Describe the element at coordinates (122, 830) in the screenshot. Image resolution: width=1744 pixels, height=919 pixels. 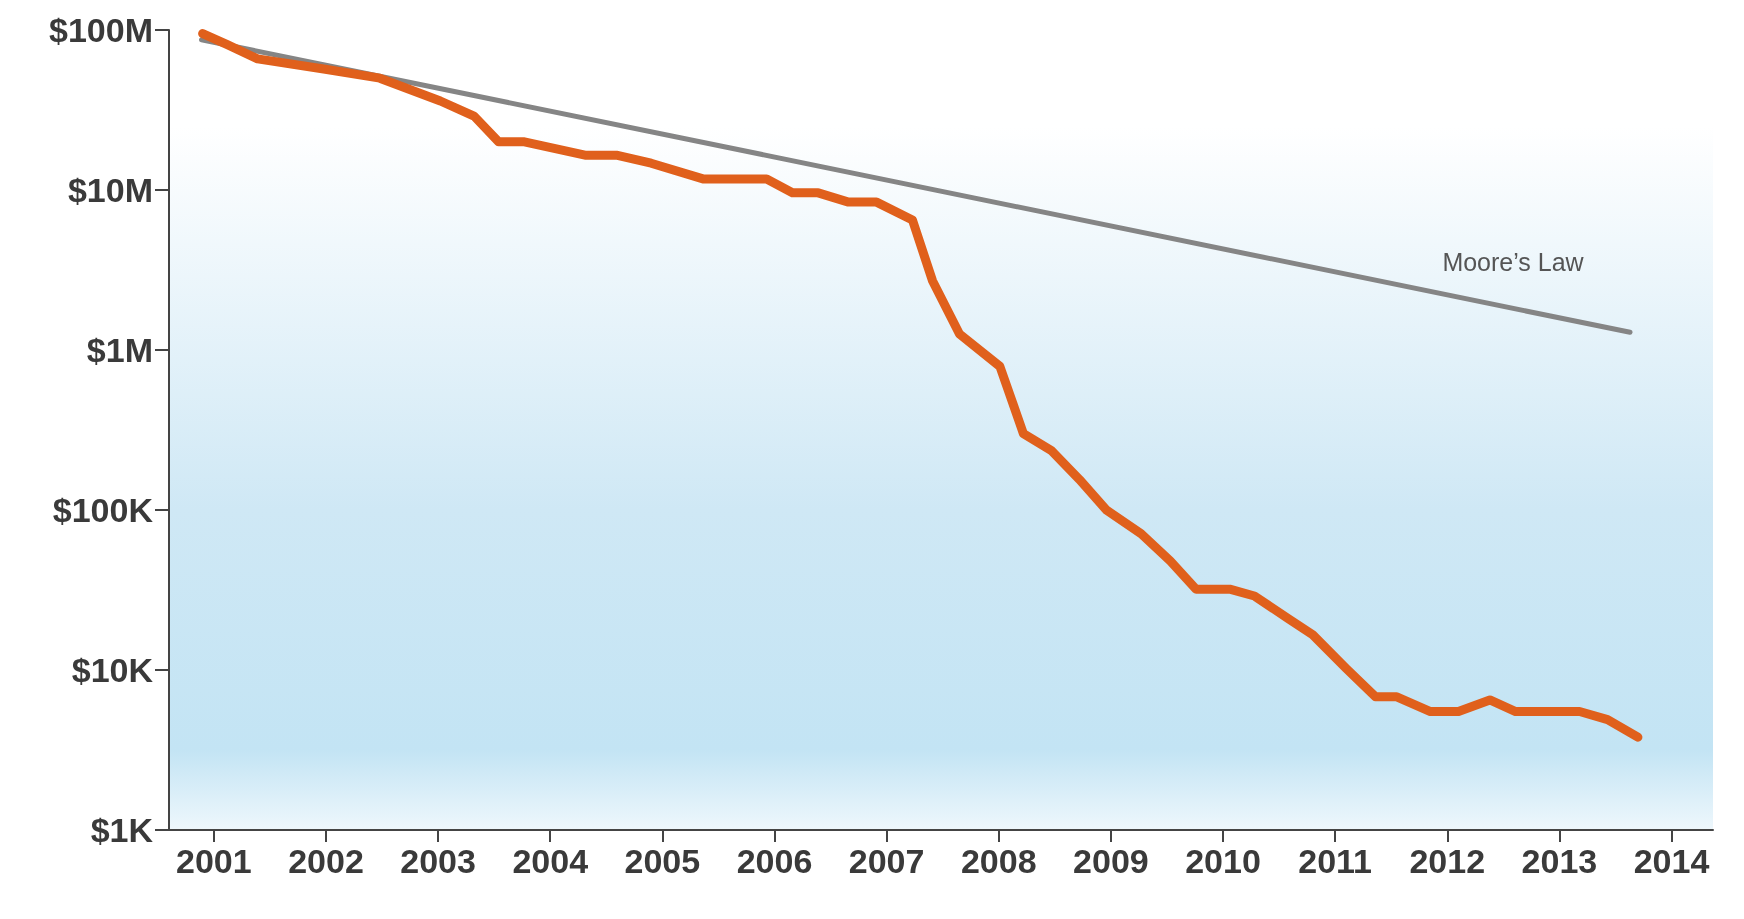
I see `y-tick-label: $1K` at that location.